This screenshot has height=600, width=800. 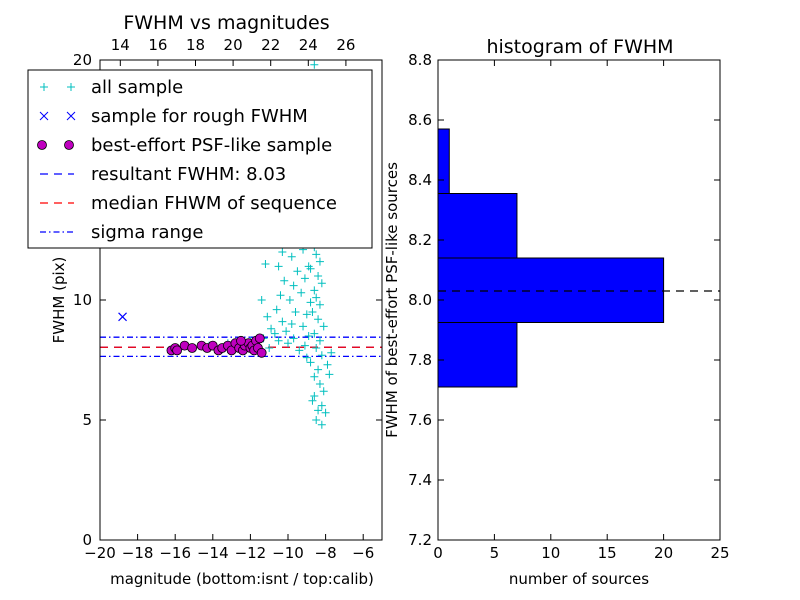 I want to click on right-y-tick-label: 8.4, so click(x=420, y=180).